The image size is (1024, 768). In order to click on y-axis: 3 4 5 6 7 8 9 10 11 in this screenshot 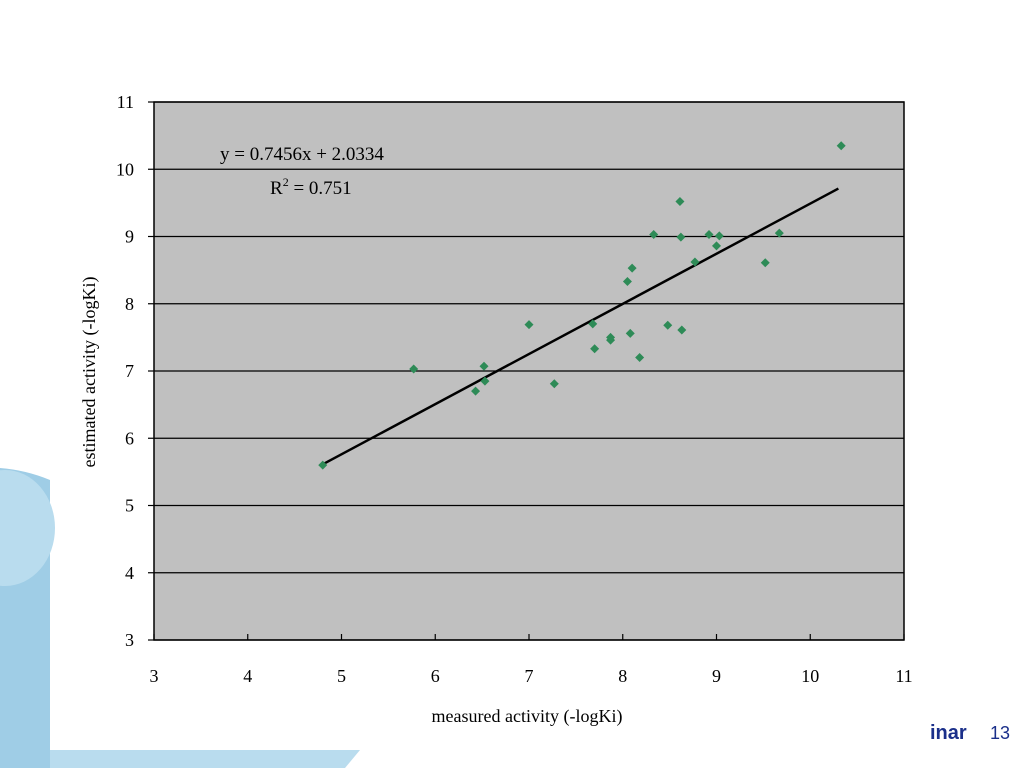, I will do `click(135, 371)`.